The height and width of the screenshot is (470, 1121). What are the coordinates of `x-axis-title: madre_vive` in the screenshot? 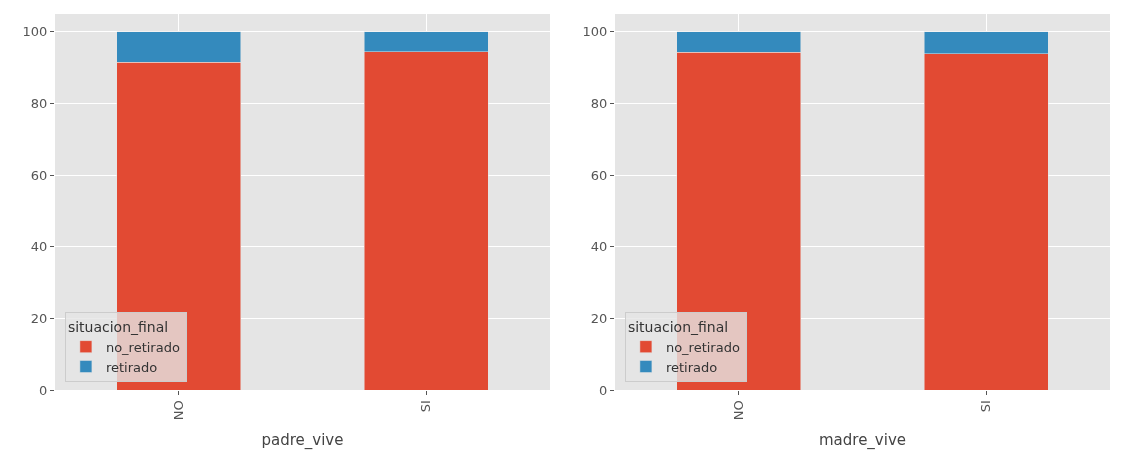 It's located at (862, 440).